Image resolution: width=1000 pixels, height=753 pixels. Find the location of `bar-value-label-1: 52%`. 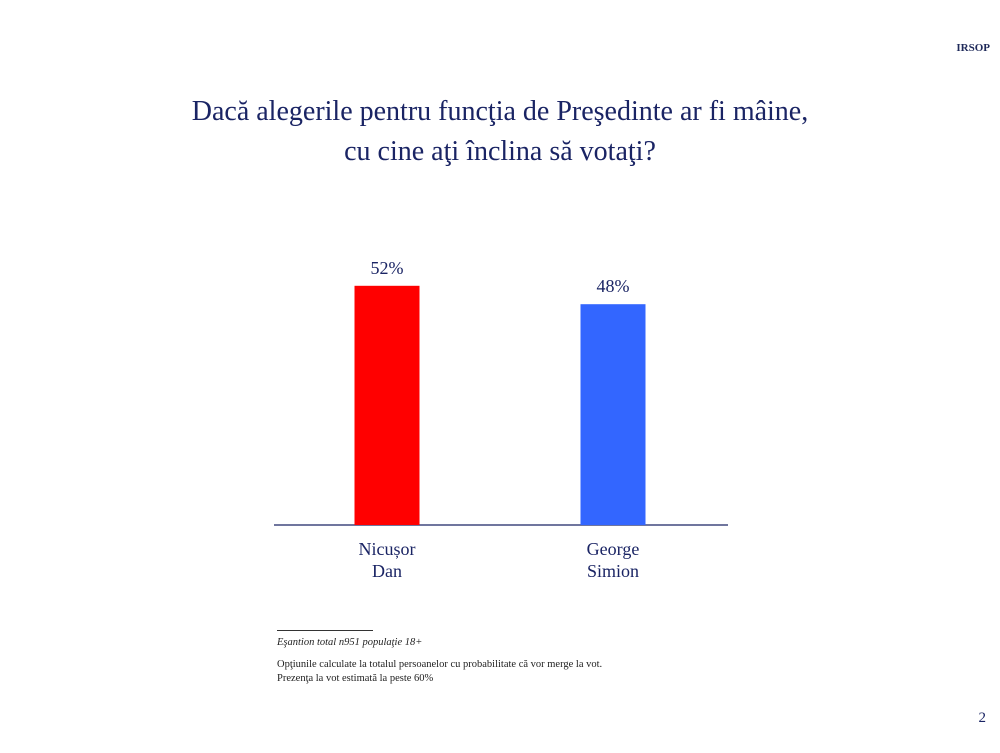

bar-value-label-1: 52% is located at coordinates (387, 268).